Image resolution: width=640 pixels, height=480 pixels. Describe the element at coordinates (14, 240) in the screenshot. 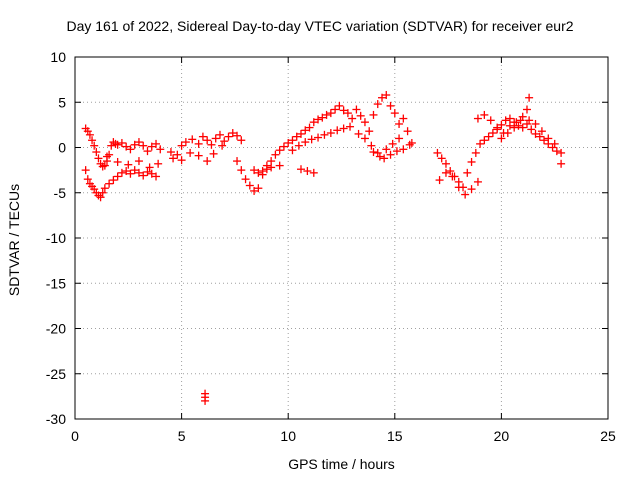

I see `y-axis-label: SDTVAR / TECUs` at that location.